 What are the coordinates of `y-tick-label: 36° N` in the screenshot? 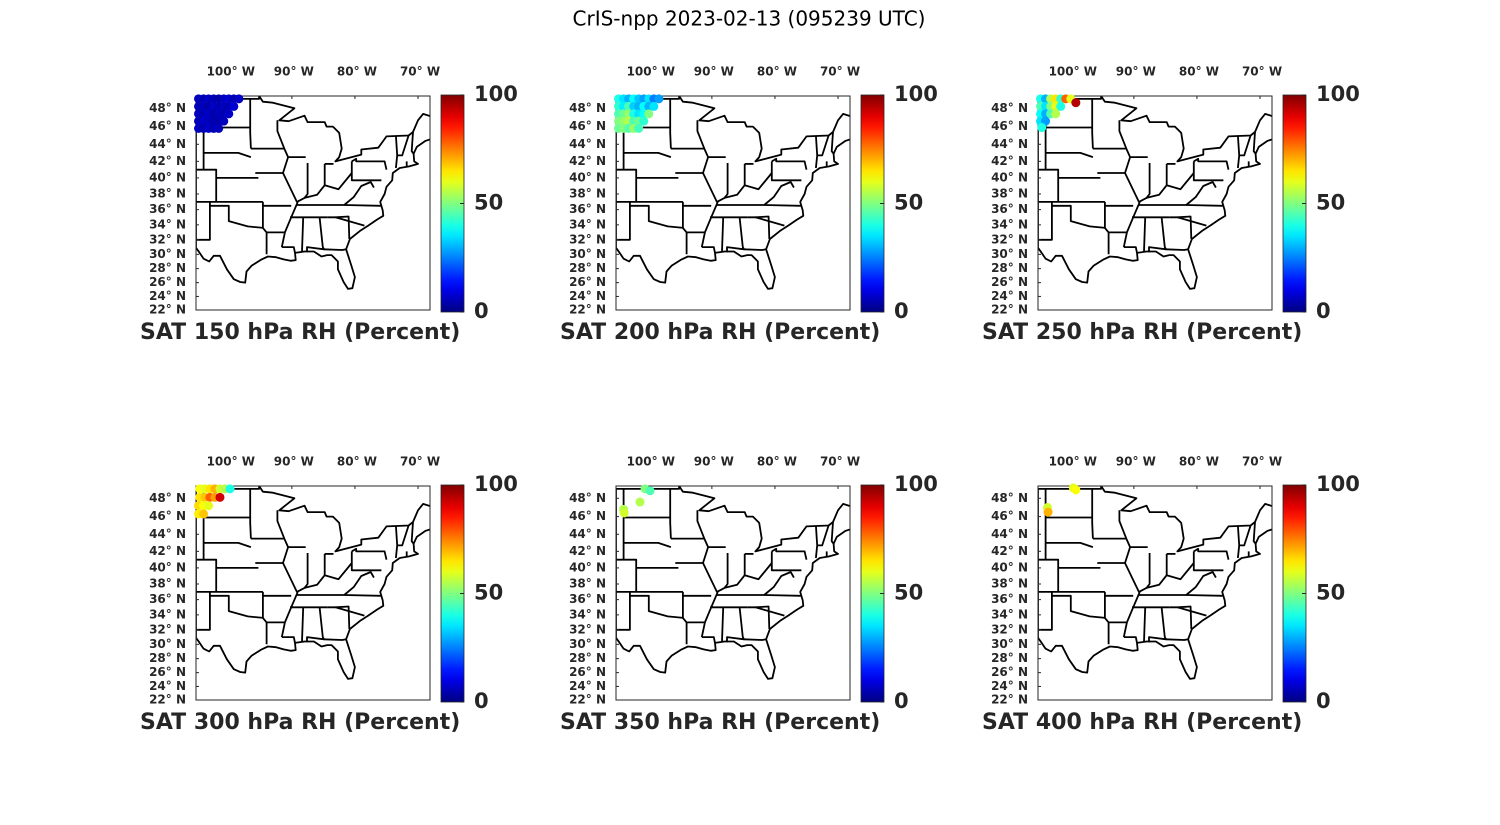 It's located at (1009, 599).